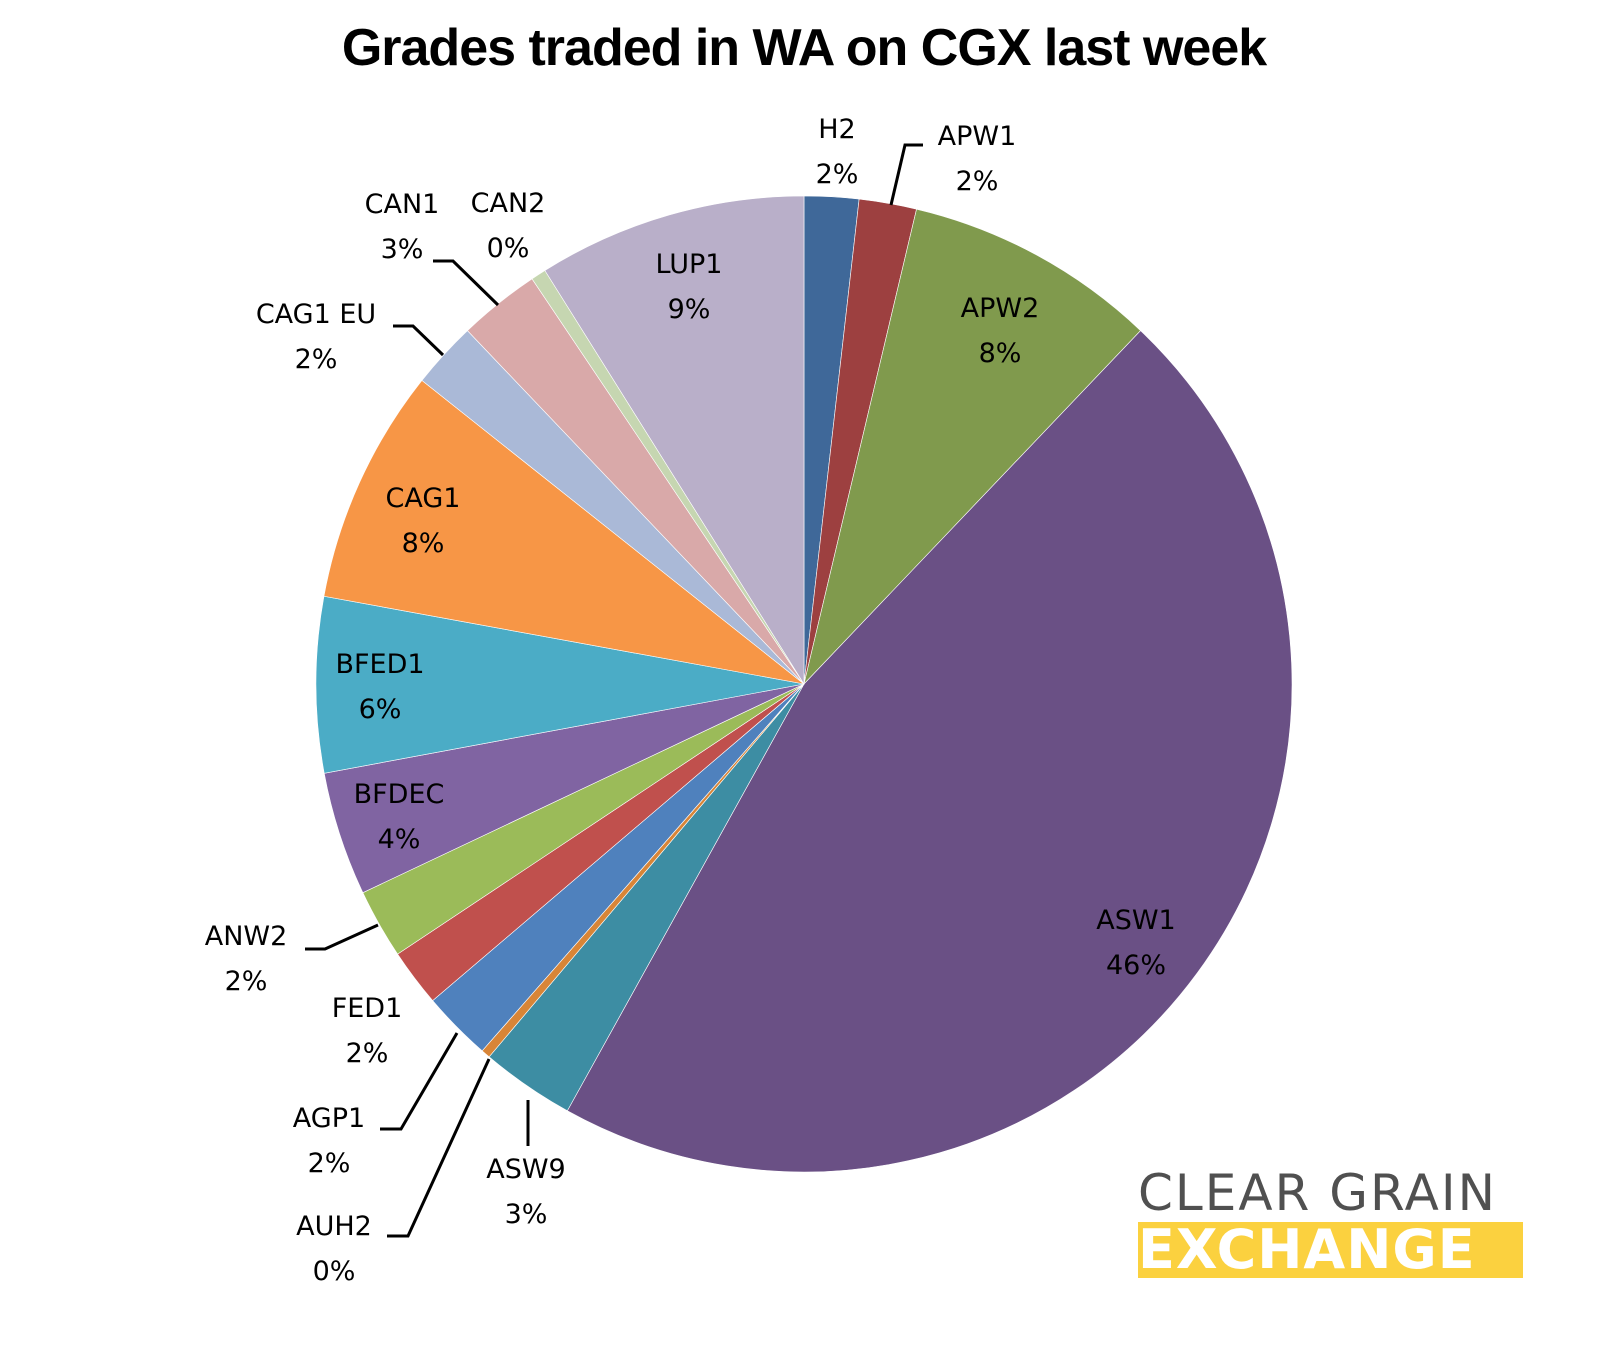 This screenshot has height=1351, width=1608. Describe the element at coordinates (674, 440) in the screenshot. I see `pie-slice-lup1` at that location.